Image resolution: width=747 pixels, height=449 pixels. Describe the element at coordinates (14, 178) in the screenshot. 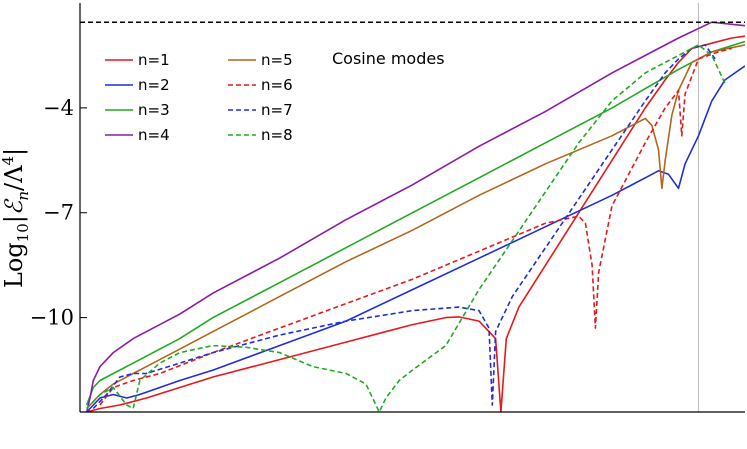

I see `ylabel-tail: /Λ` at that location.